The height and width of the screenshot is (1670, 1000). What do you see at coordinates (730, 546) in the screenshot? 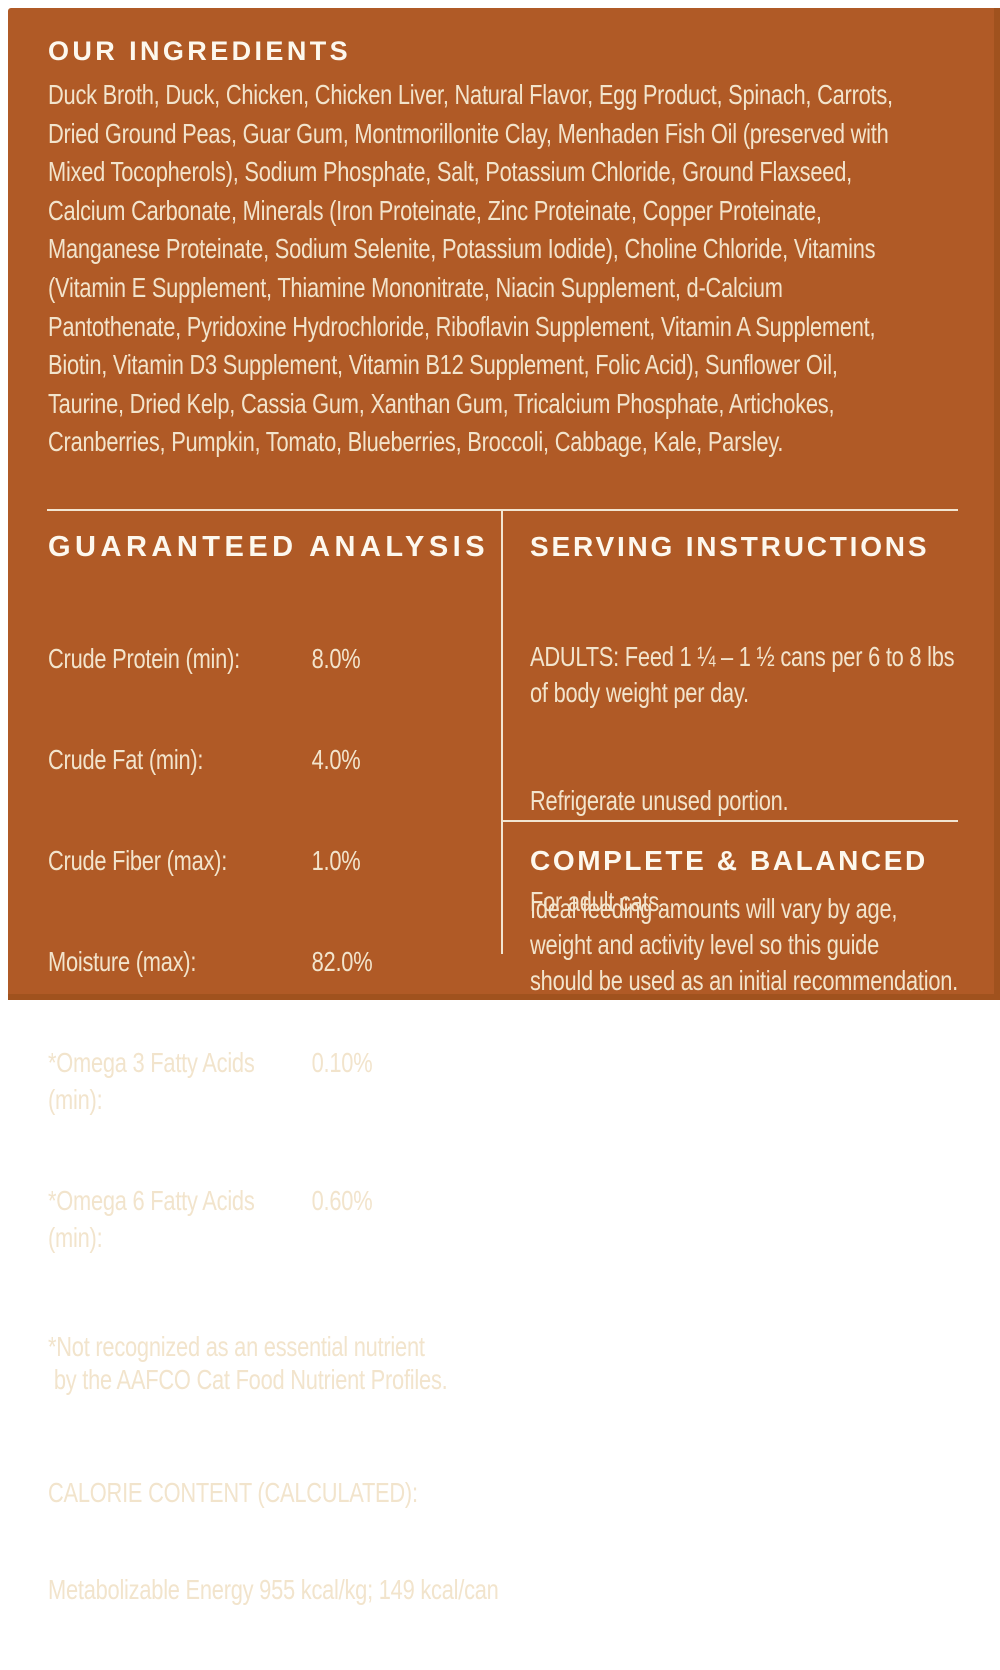
I see `serving-instructions-heading: SERVING INSTRUCTIONS` at bounding box center [730, 546].